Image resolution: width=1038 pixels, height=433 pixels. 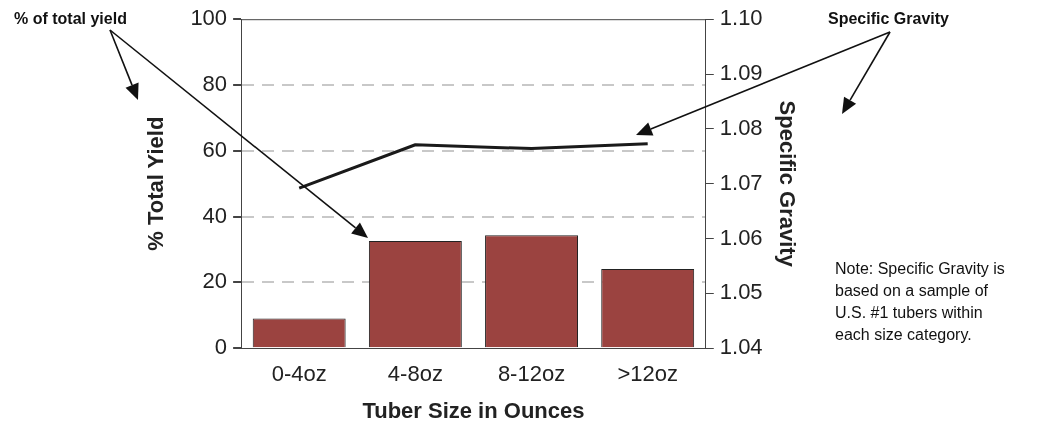 I want to click on y-axis-title: % Total Yield, so click(x=156, y=183).